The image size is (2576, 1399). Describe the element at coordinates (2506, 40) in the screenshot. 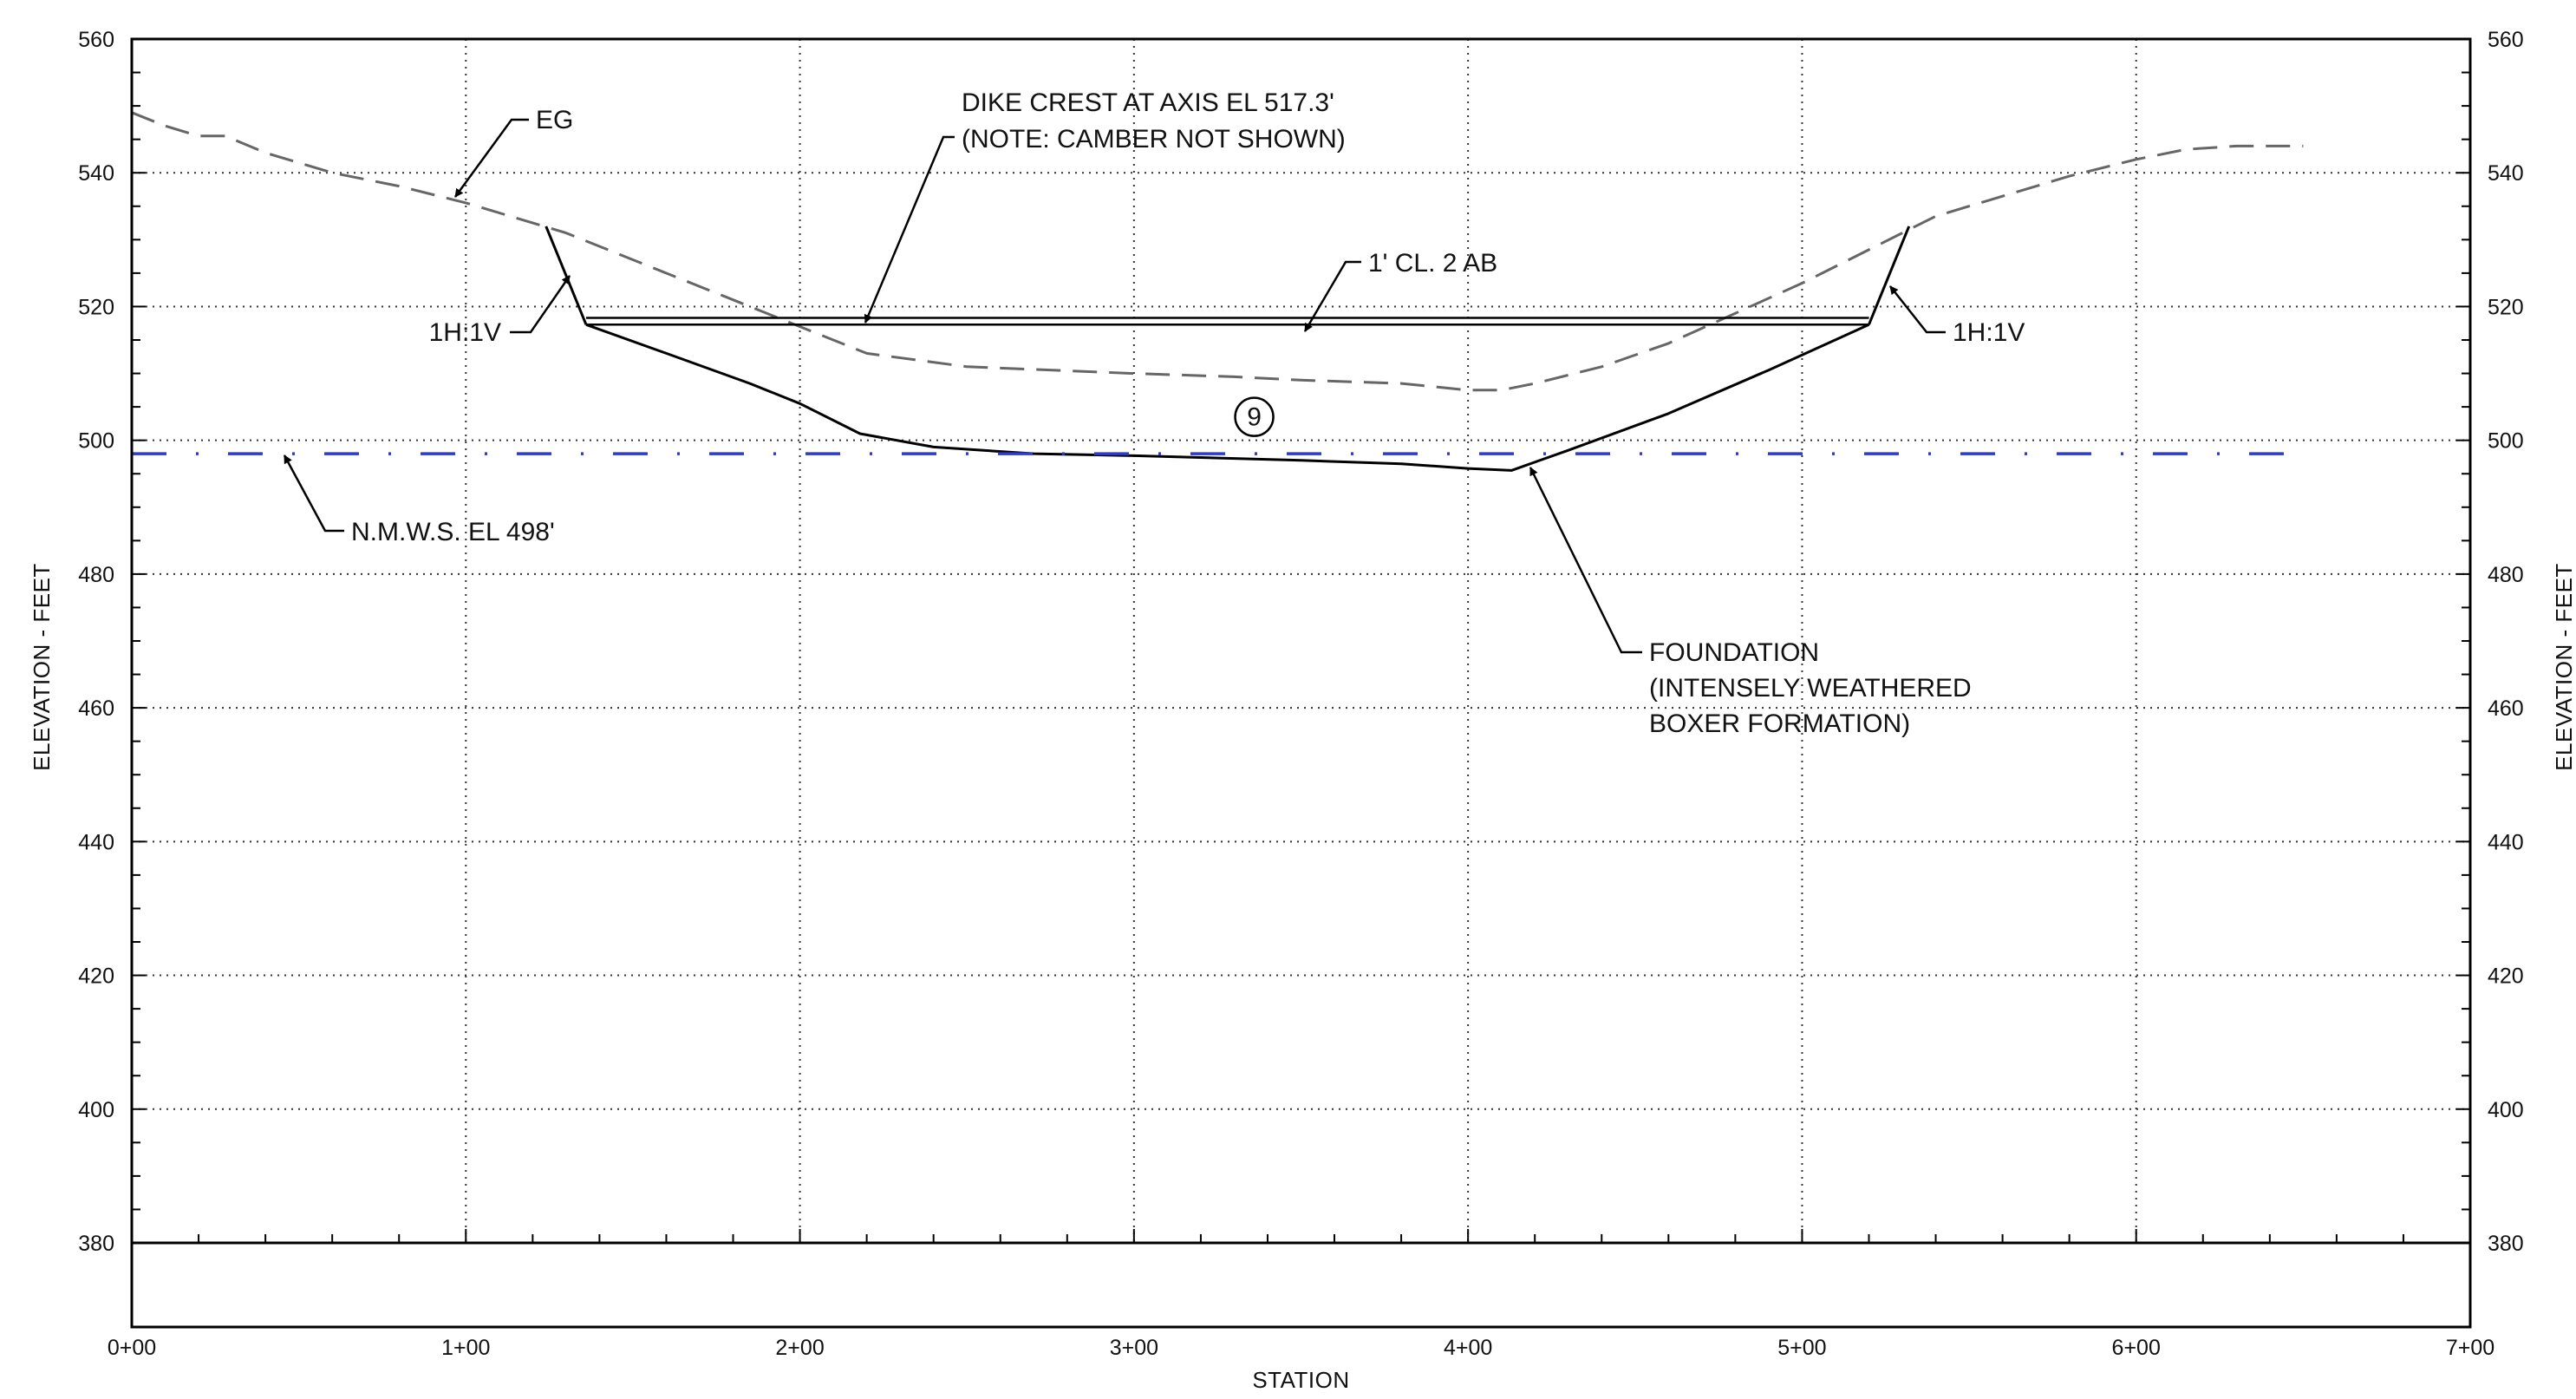

I see `y-tick-label-right: 560` at that location.